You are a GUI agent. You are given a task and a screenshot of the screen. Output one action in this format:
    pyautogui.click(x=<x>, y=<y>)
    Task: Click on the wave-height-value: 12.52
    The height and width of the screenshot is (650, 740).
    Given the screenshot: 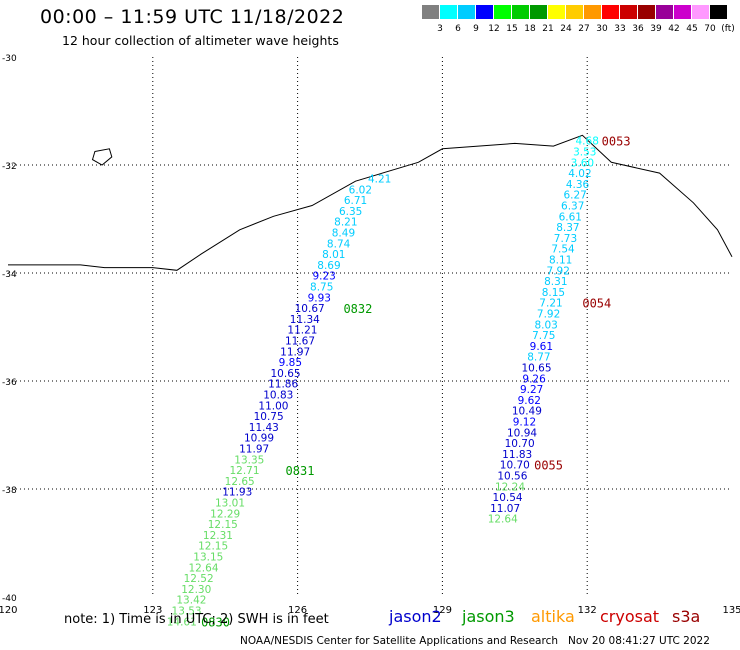 What is the action you would take?
    pyautogui.click(x=199, y=579)
    